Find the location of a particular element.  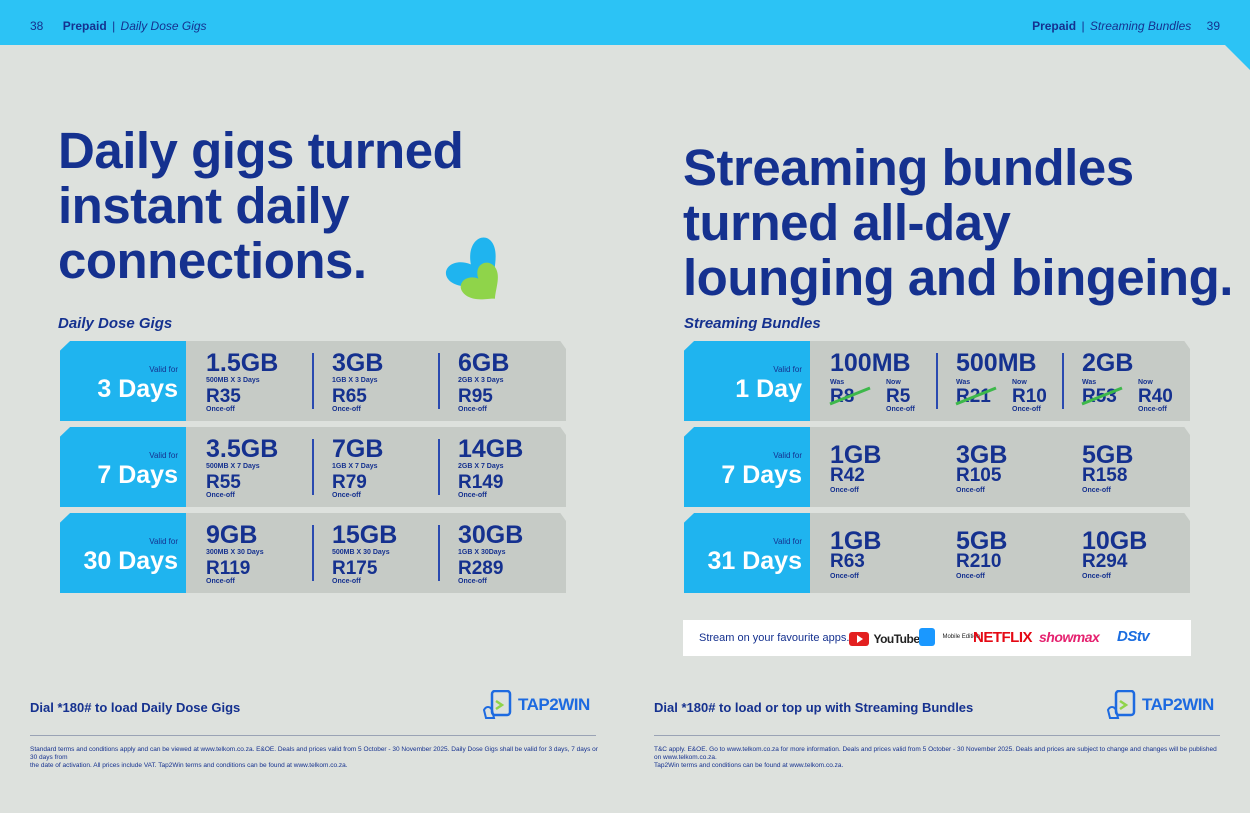

bundle-cell: 15GB 500MB X 30 Days R175 Once-off is located at coordinates (375, 553).